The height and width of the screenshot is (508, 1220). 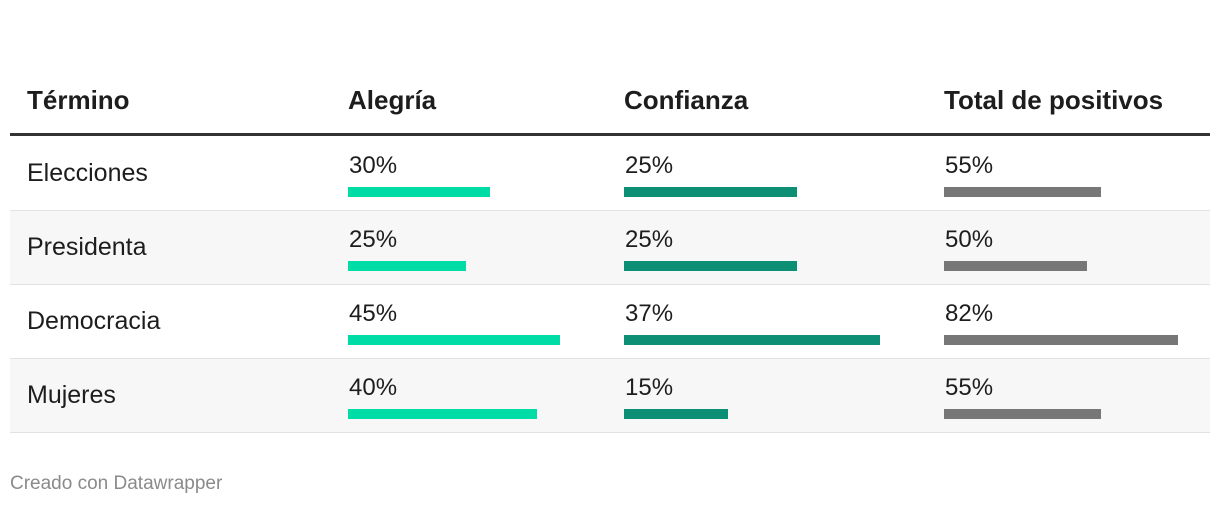 What do you see at coordinates (87, 247) in the screenshot?
I see `term-cell: Presidenta` at bounding box center [87, 247].